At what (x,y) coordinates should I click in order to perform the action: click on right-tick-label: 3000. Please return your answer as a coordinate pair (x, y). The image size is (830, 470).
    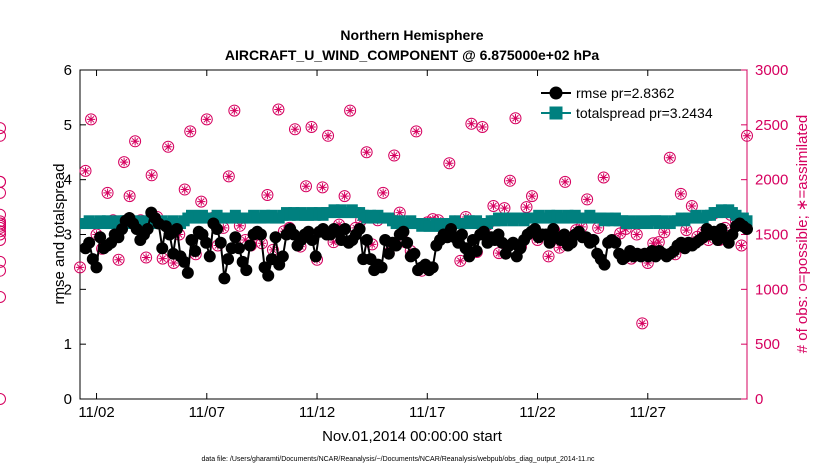
    Looking at the image, I should click on (771, 70).